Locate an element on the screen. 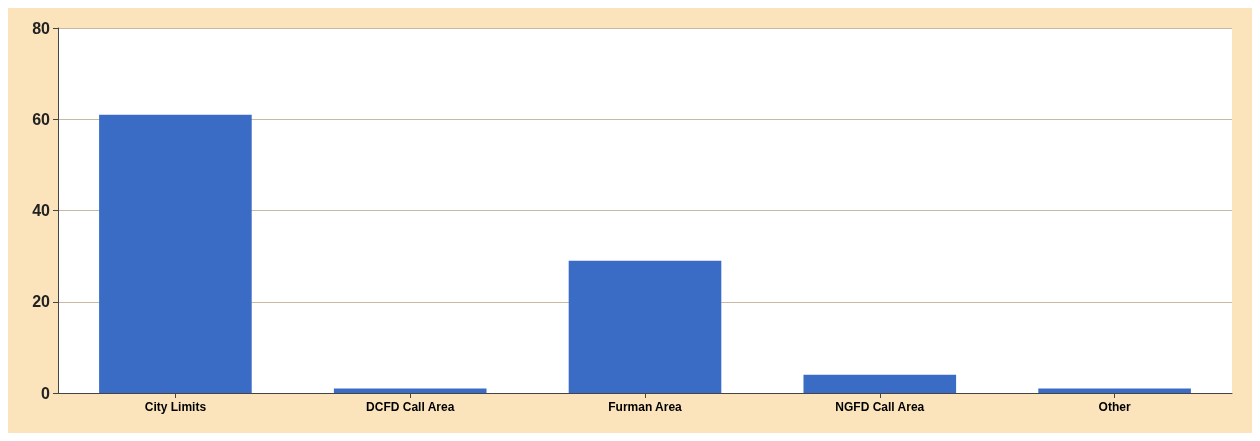  y-tick-label: 80 is located at coordinates (41, 28).